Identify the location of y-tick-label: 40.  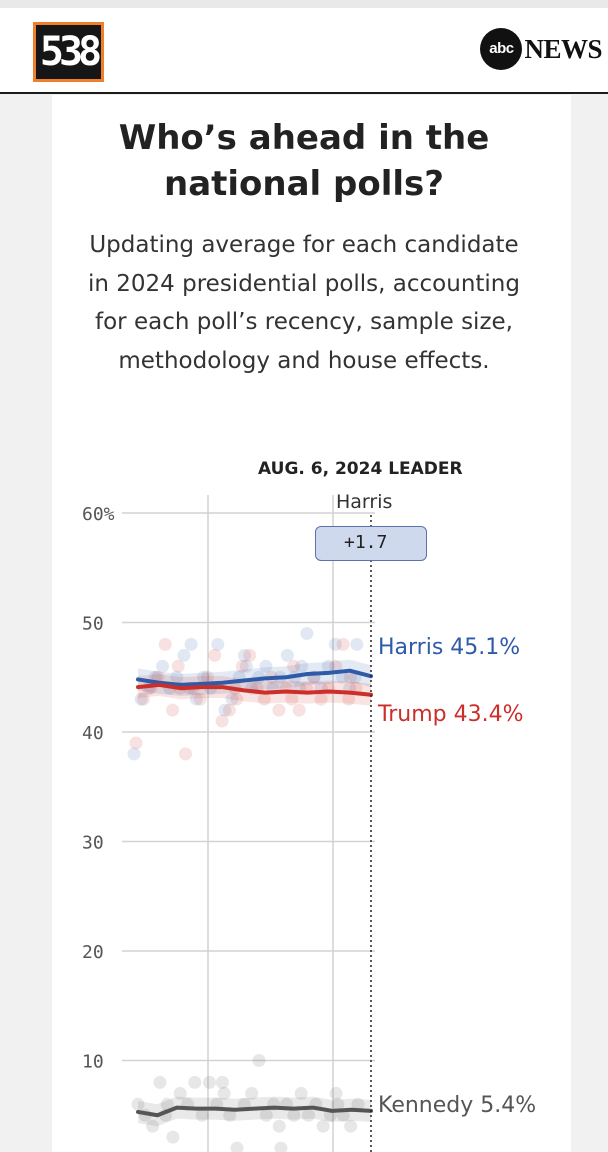
(93, 733).